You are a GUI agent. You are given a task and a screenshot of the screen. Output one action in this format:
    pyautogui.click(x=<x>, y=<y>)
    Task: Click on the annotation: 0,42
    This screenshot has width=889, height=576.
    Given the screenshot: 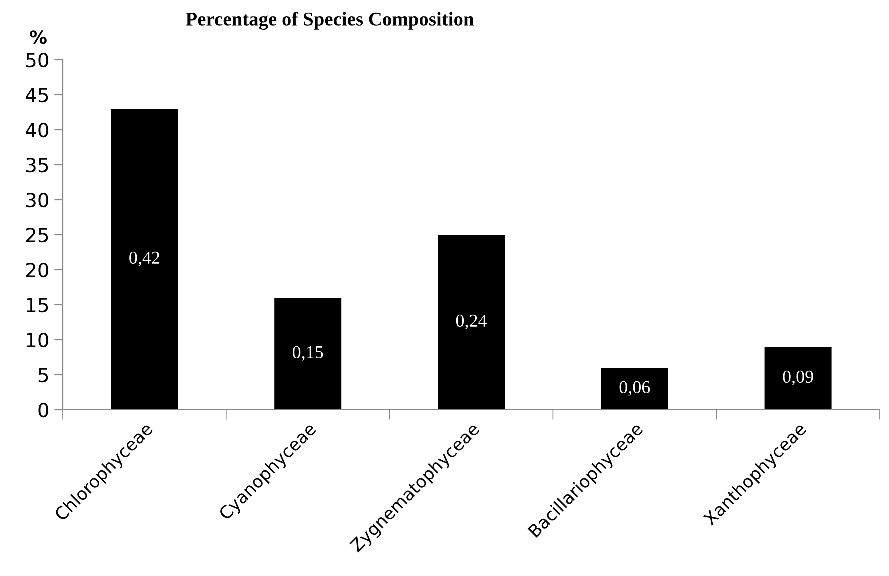 What is the action you would take?
    pyautogui.click(x=145, y=259)
    